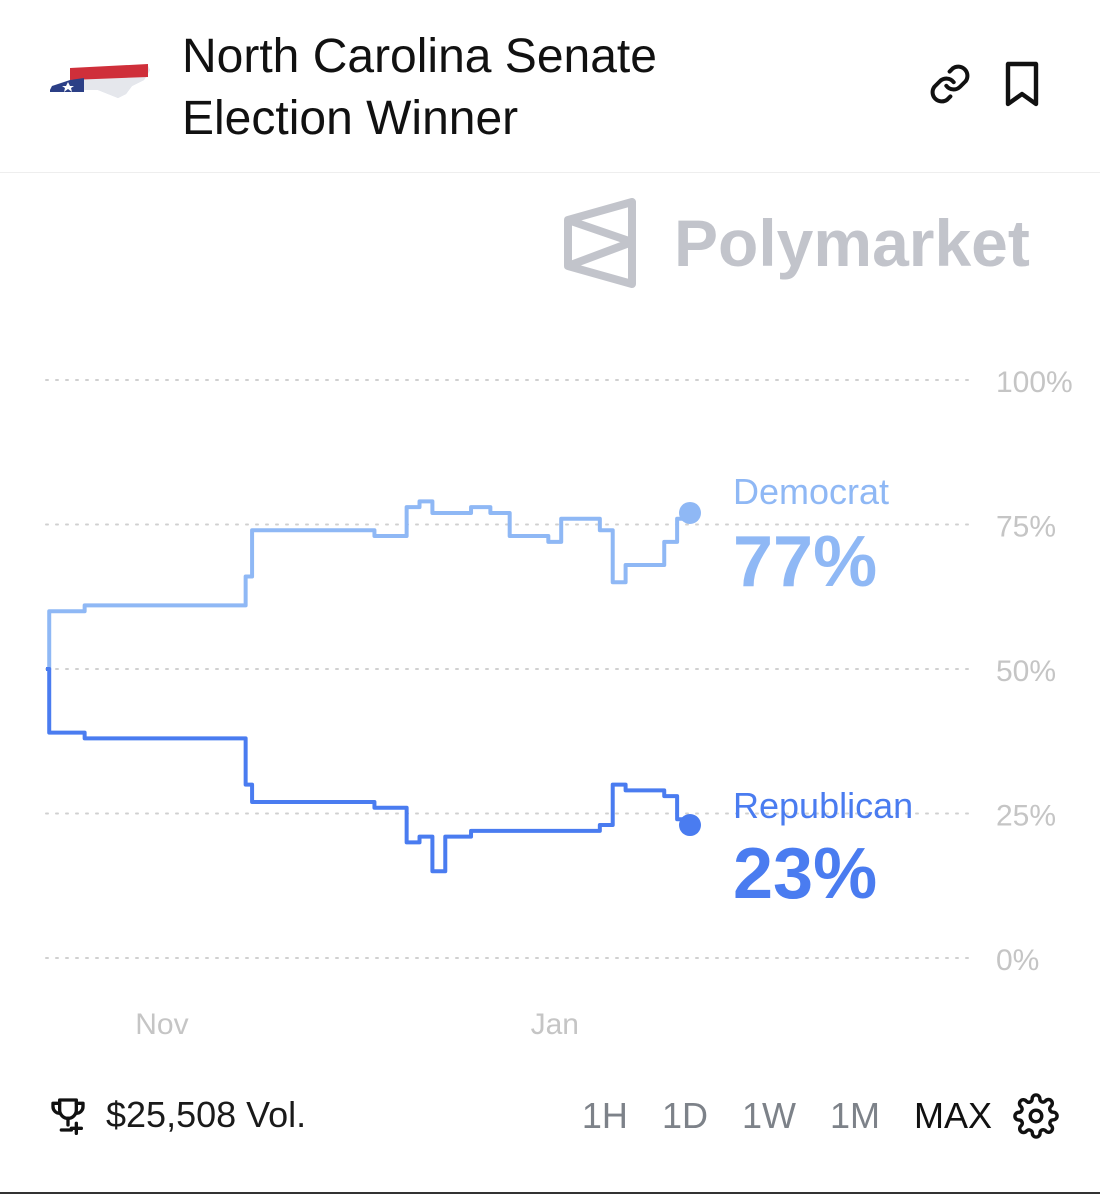 The width and height of the screenshot is (1100, 1200). What do you see at coordinates (100, 81) in the screenshot?
I see `north-carolina-flag-icon` at bounding box center [100, 81].